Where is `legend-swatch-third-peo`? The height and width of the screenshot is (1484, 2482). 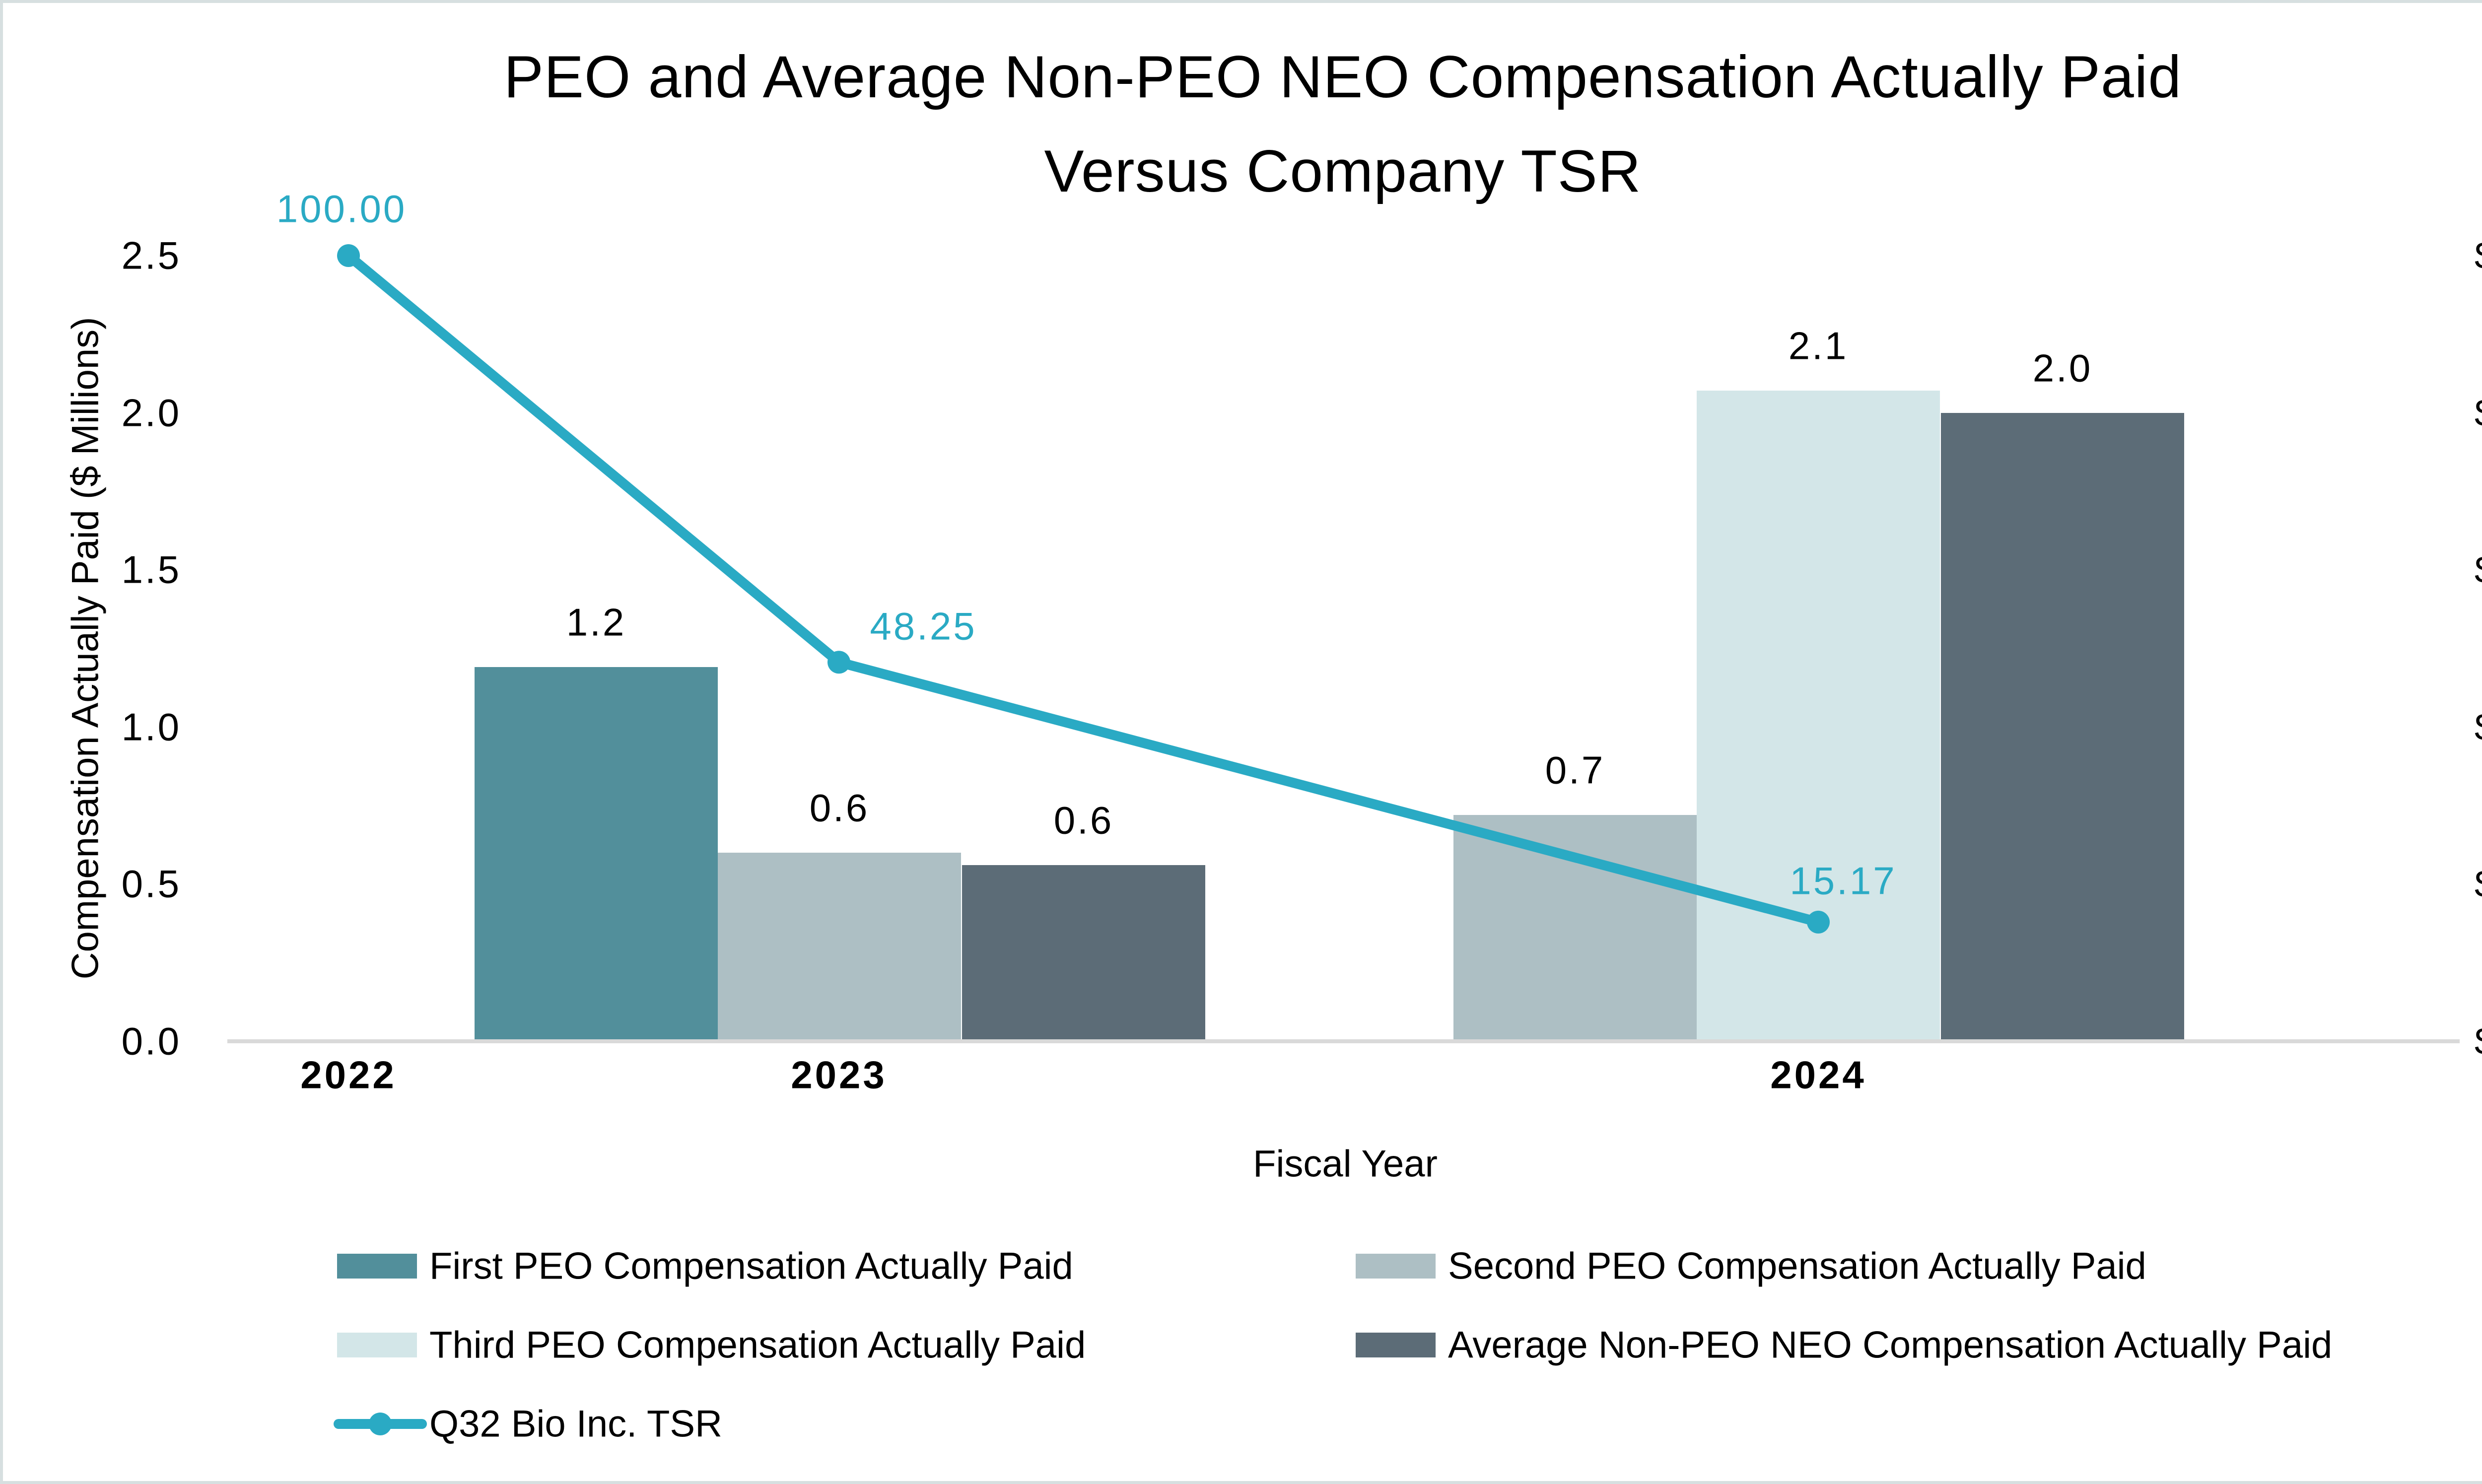
legend-swatch-third-peo is located at coordinates (377, 1345).